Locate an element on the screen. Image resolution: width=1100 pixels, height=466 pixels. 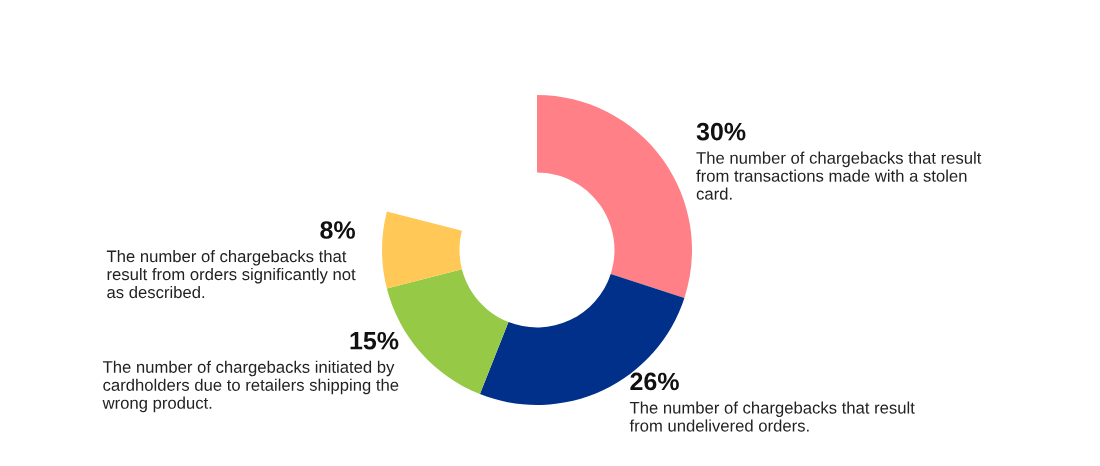
data-label: 8% is located at coordinates (337, 230).